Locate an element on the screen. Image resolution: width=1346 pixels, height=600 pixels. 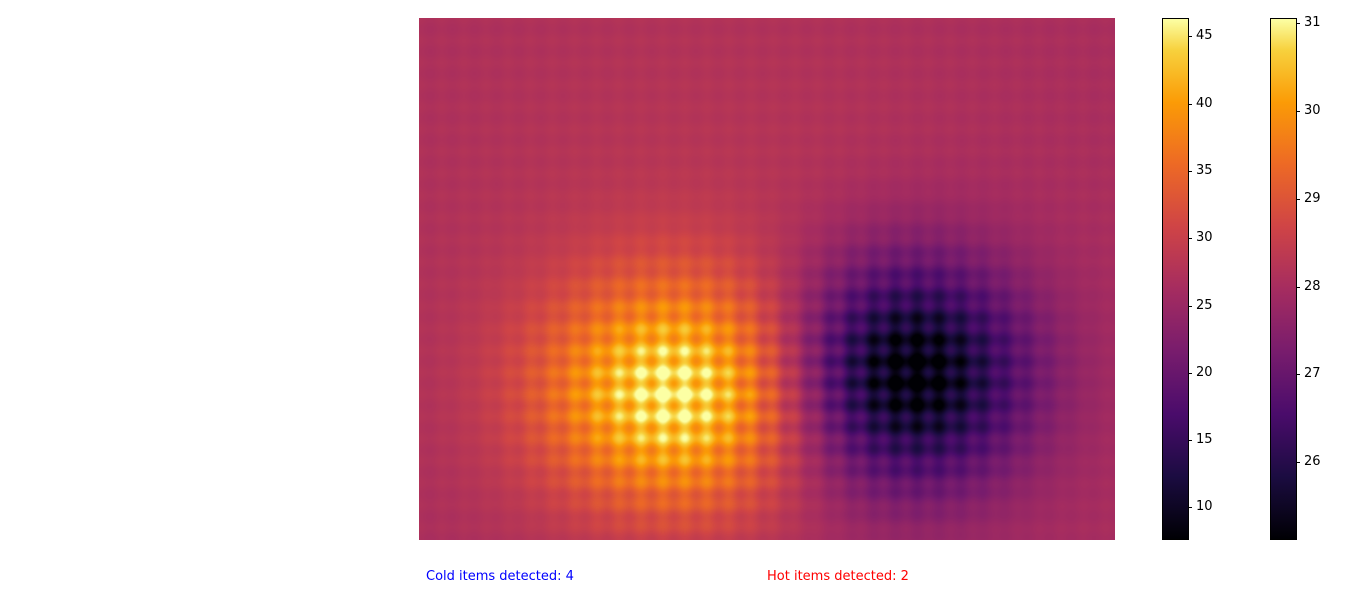
cbar2-tick-label: 29 is located at coordinates (1312, 198).